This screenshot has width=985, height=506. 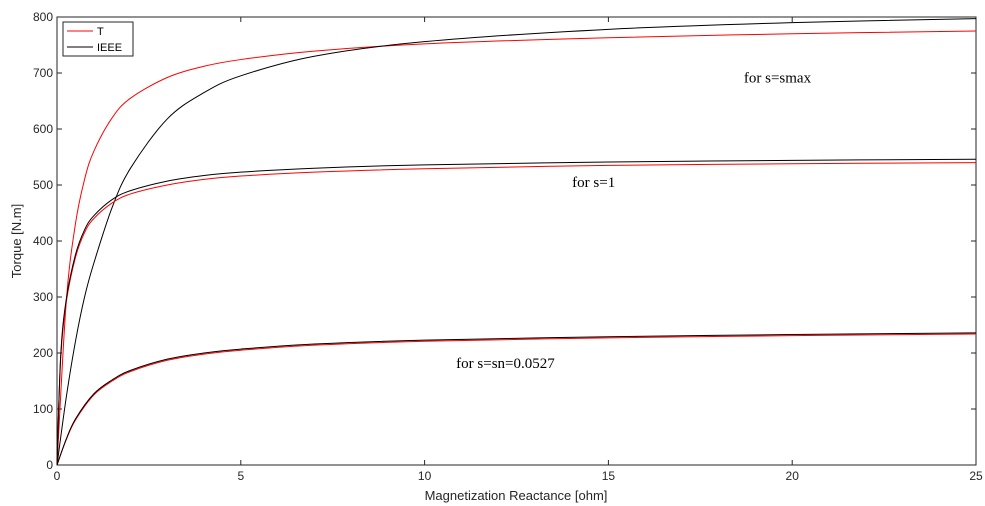 I want to click on legend: T IEEE, so click(x=98, y=39).